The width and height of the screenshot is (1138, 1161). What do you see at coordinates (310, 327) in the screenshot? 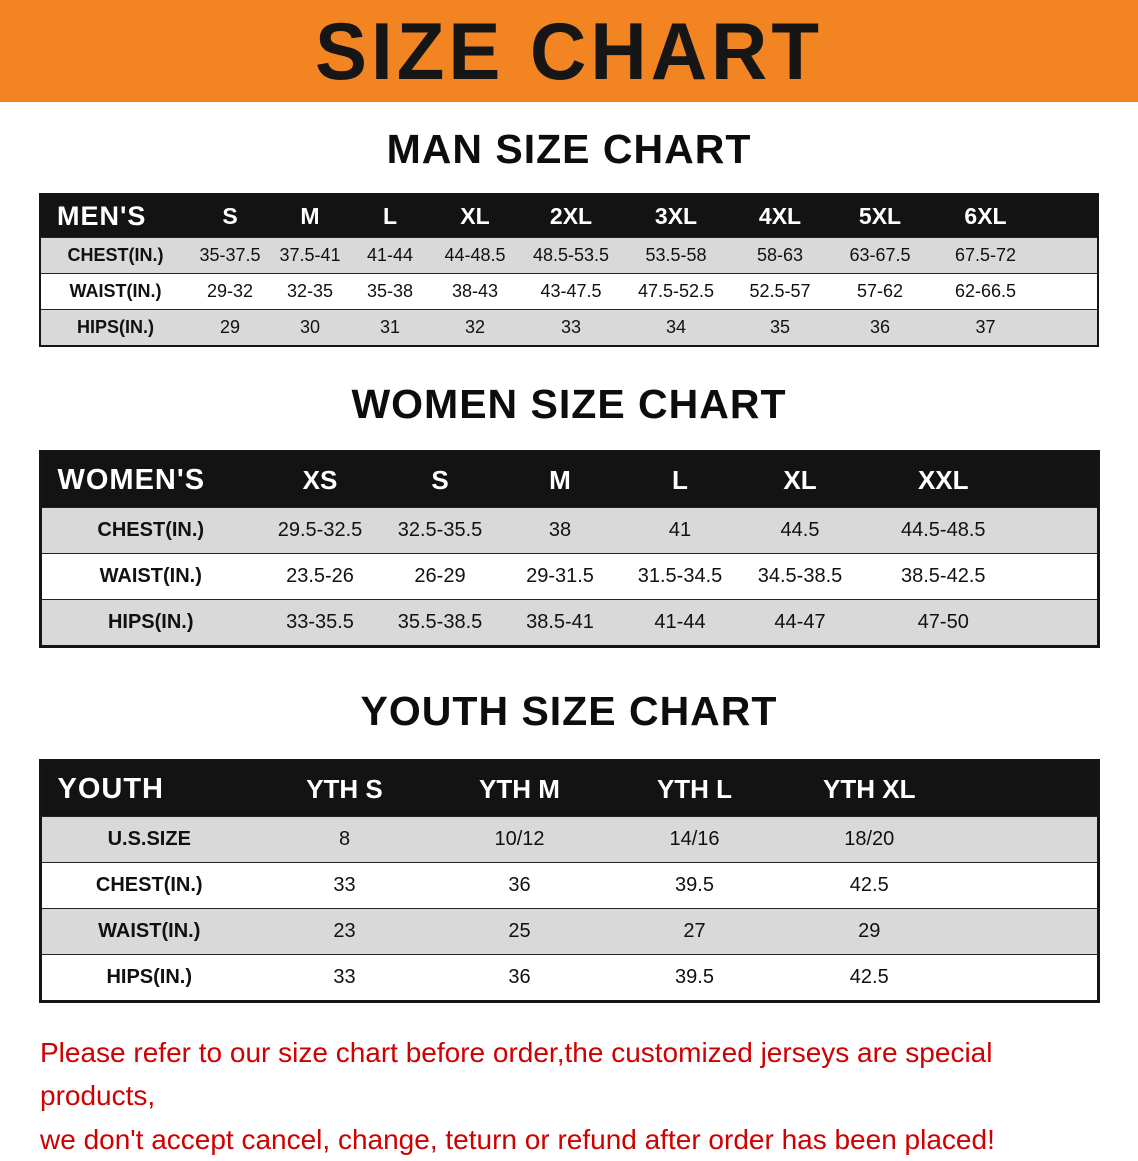
I see `men-hips-value: 30` at bounding box center [310, 327].